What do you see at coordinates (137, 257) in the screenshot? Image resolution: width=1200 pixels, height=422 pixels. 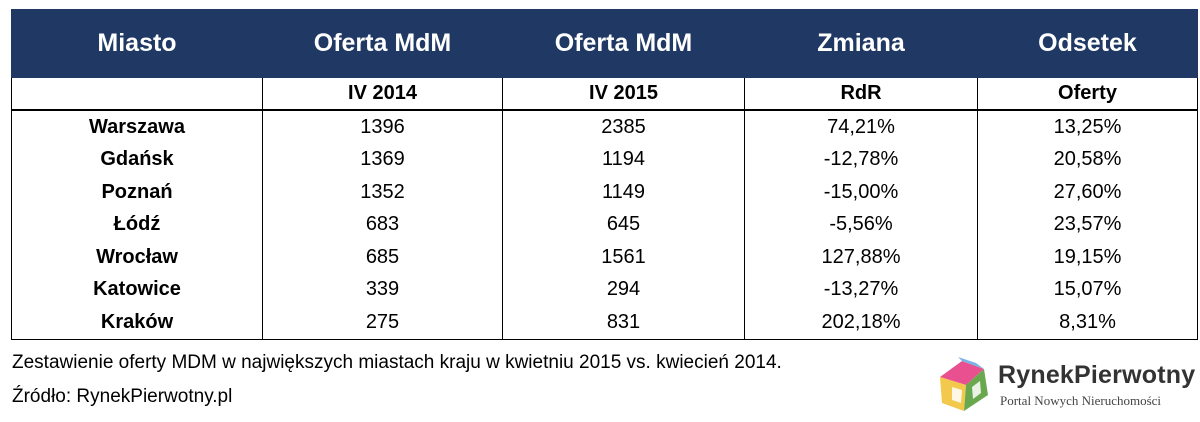 I see `city-cell: Wrocław` at bounding box center [137, 257].